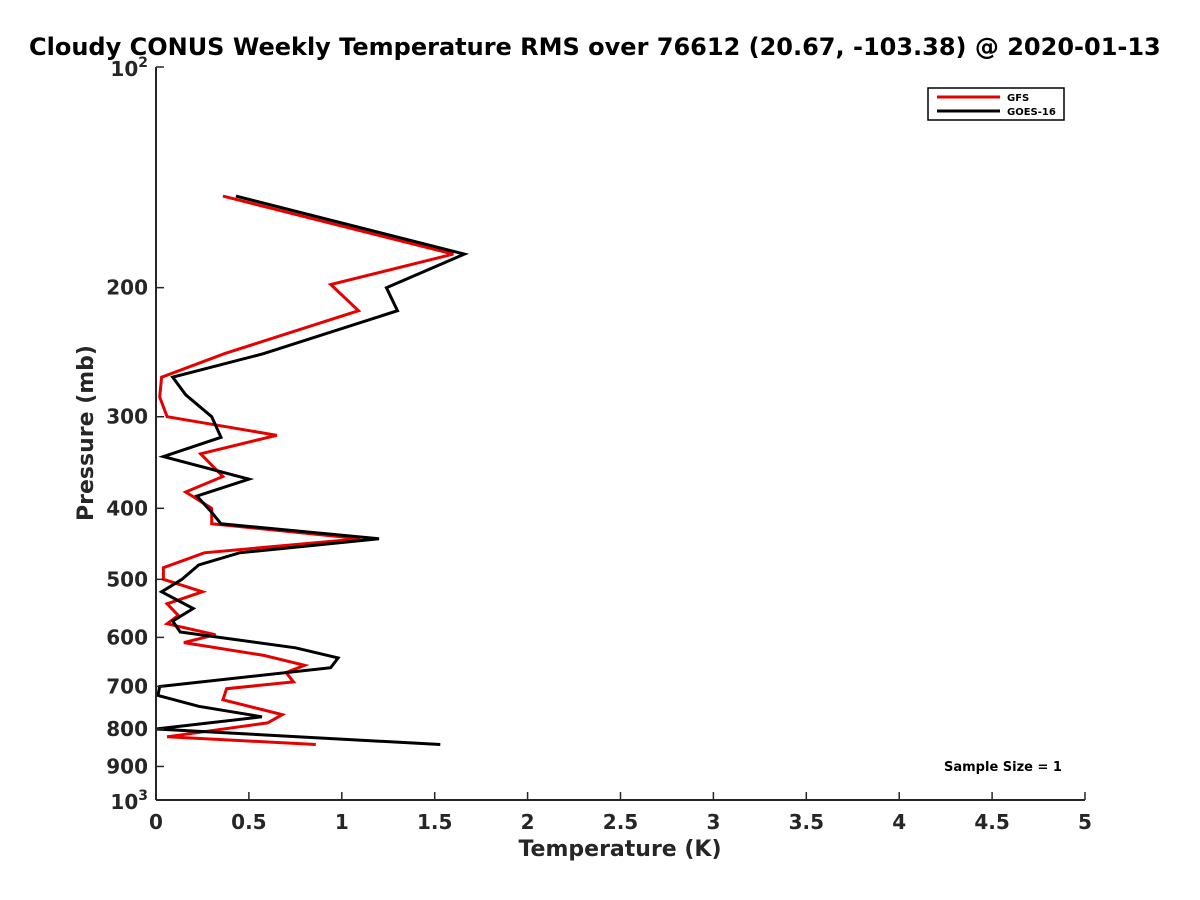  Describe the element at coordinates (1085, 822) in the screenshot. I see `x-tick-label: 5` at that location.